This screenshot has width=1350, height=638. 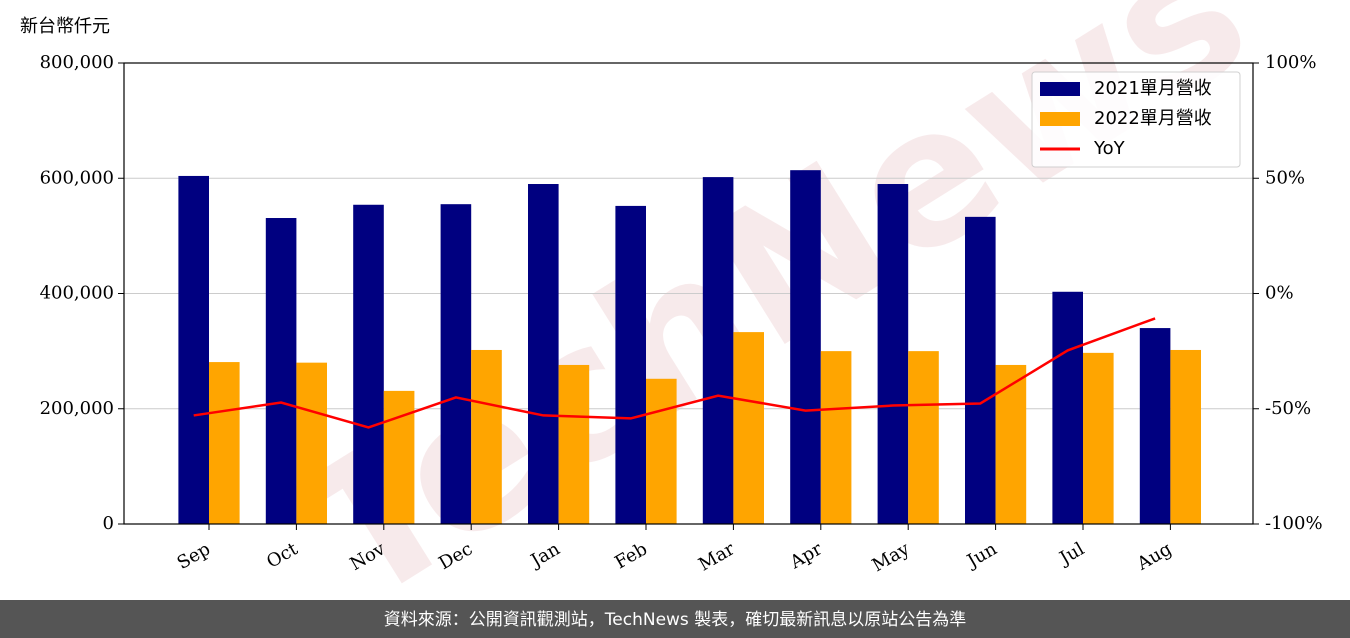 I want to click on x-tick-label: Mar, so click(x=717, y=556).